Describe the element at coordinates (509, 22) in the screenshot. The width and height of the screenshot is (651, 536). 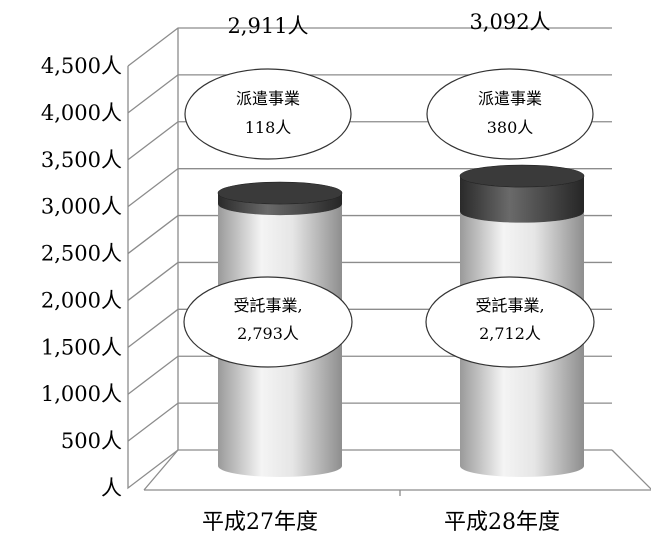
I see `total-label: 3,092人` at that location.